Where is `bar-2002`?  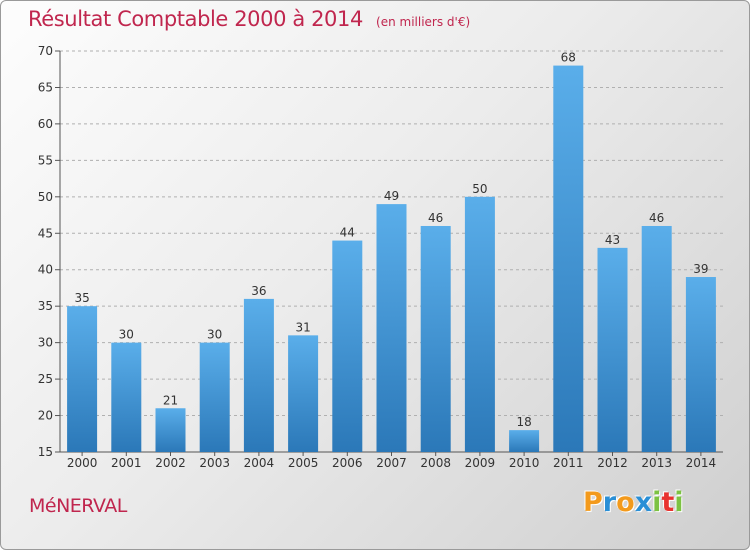
bar-2002 is located at coordinates (170, 430).